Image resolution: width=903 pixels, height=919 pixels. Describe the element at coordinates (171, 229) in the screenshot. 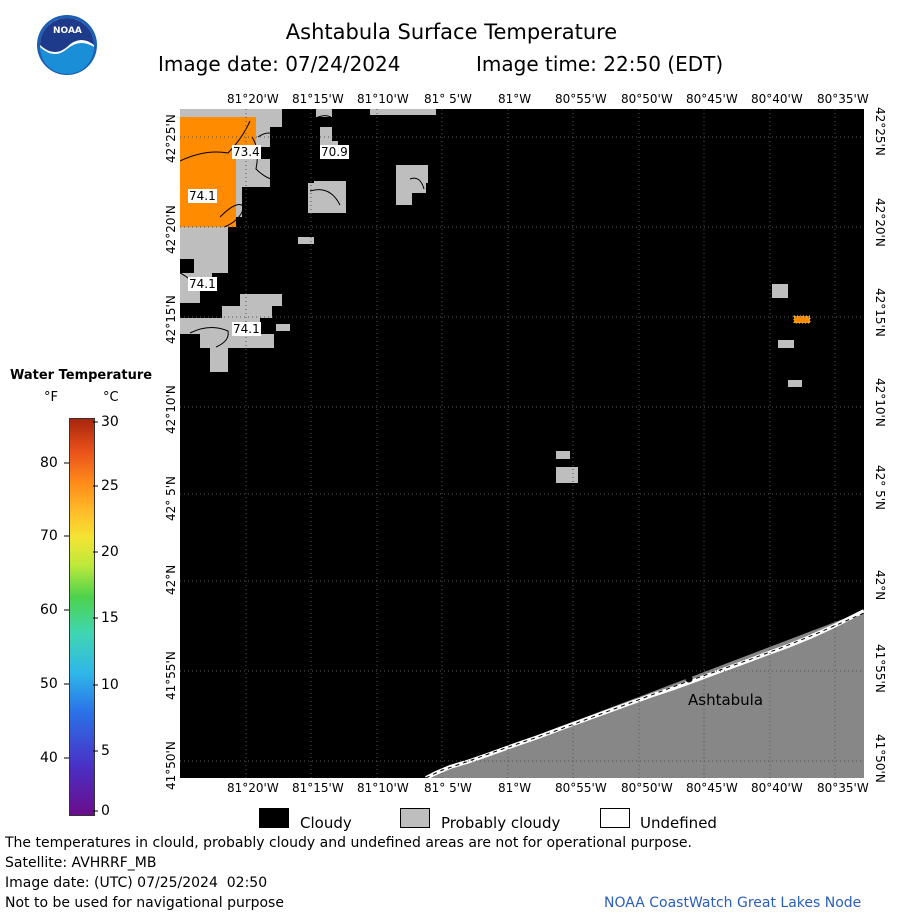

I see `lat-label-left: 42°20'N` at that location.